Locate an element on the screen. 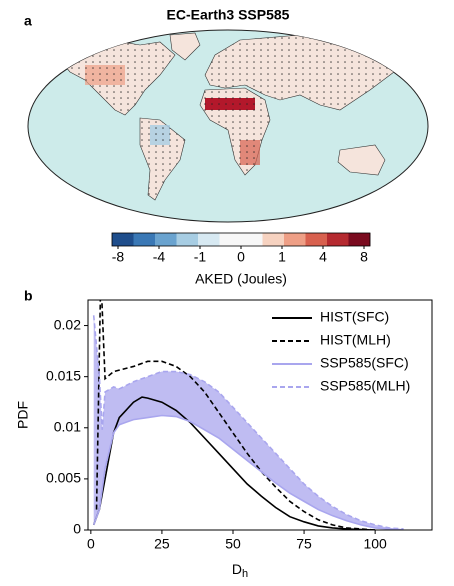 The height and width of the screenshot is (586, 454). x-axis-label-sub: h is located at coordinates (245, 574).